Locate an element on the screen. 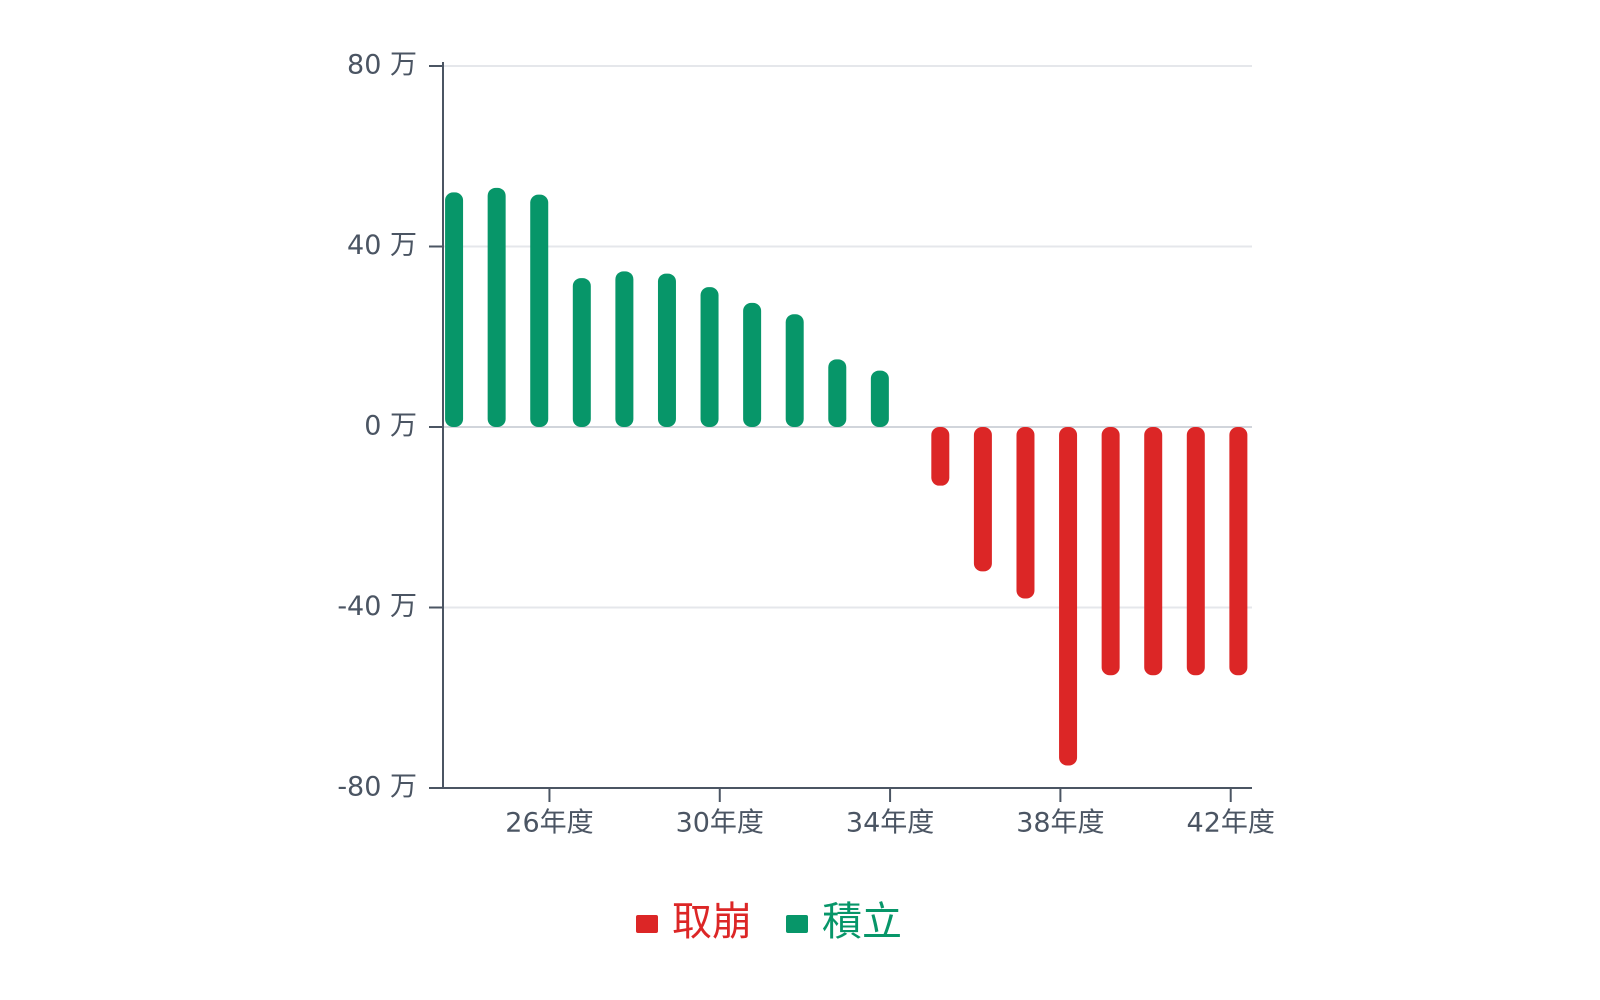 Image resolution: width=1600 pixels, height=1000 pixels. x-tick-label: 42年度 is located at coordinates (1231, 823).